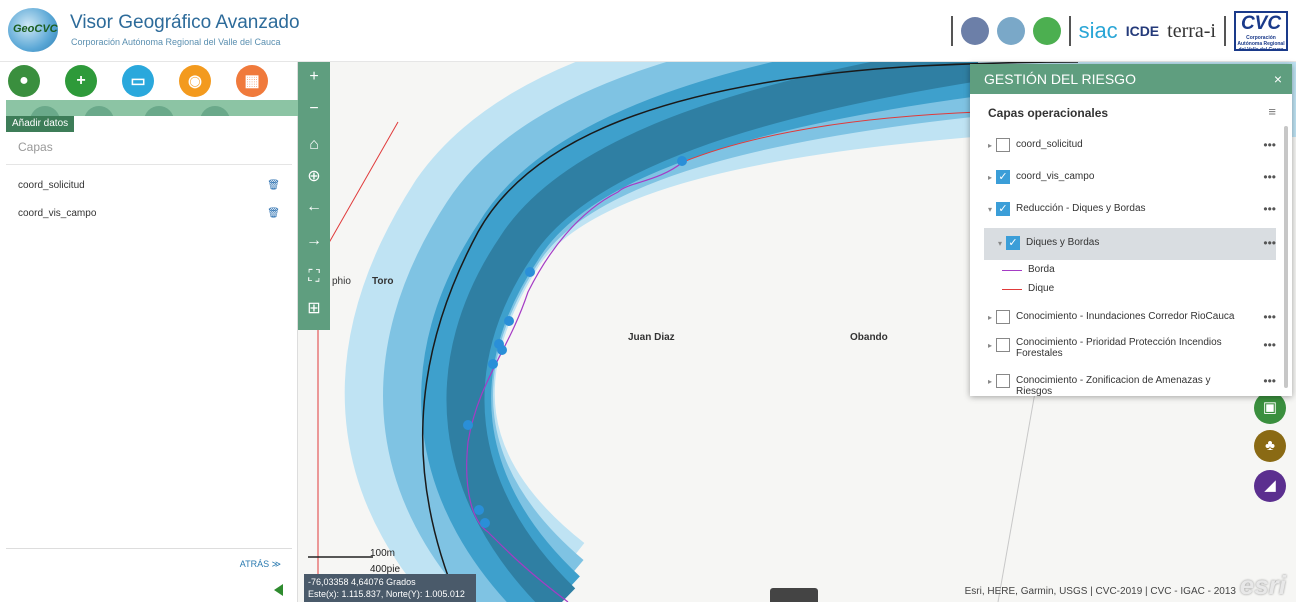 This screenshot has height=602, width=1296. Describe the element at coordinates (651, 337) in the screenshot. I see `map-label: Juan Diaz` at that location.